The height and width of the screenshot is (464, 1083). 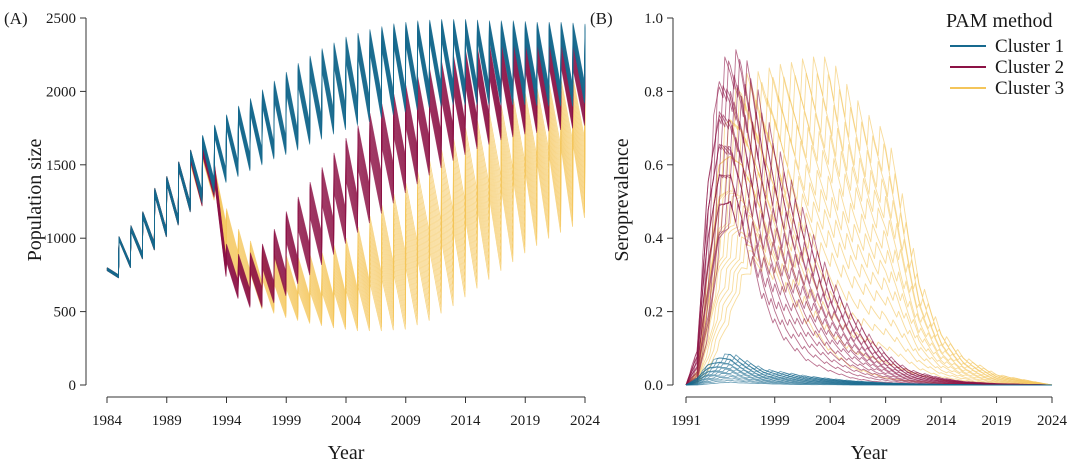 I want to click on legend-entry-cluster-3: Cluster 3, so click(x=1007, y=88).